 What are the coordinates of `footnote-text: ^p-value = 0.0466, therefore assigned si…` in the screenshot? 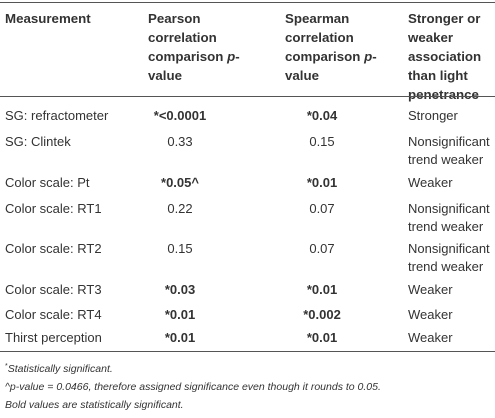 It's located at (193, 387).